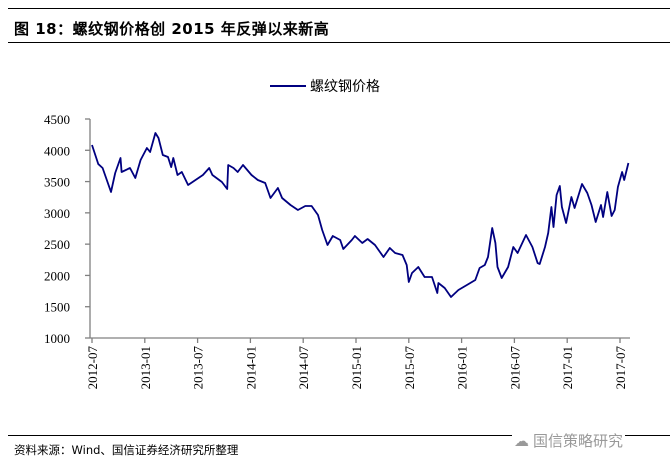 This screenshot has height=468, width=670. I want to click on x-tick-label: 2014-01, so click(250, 367).